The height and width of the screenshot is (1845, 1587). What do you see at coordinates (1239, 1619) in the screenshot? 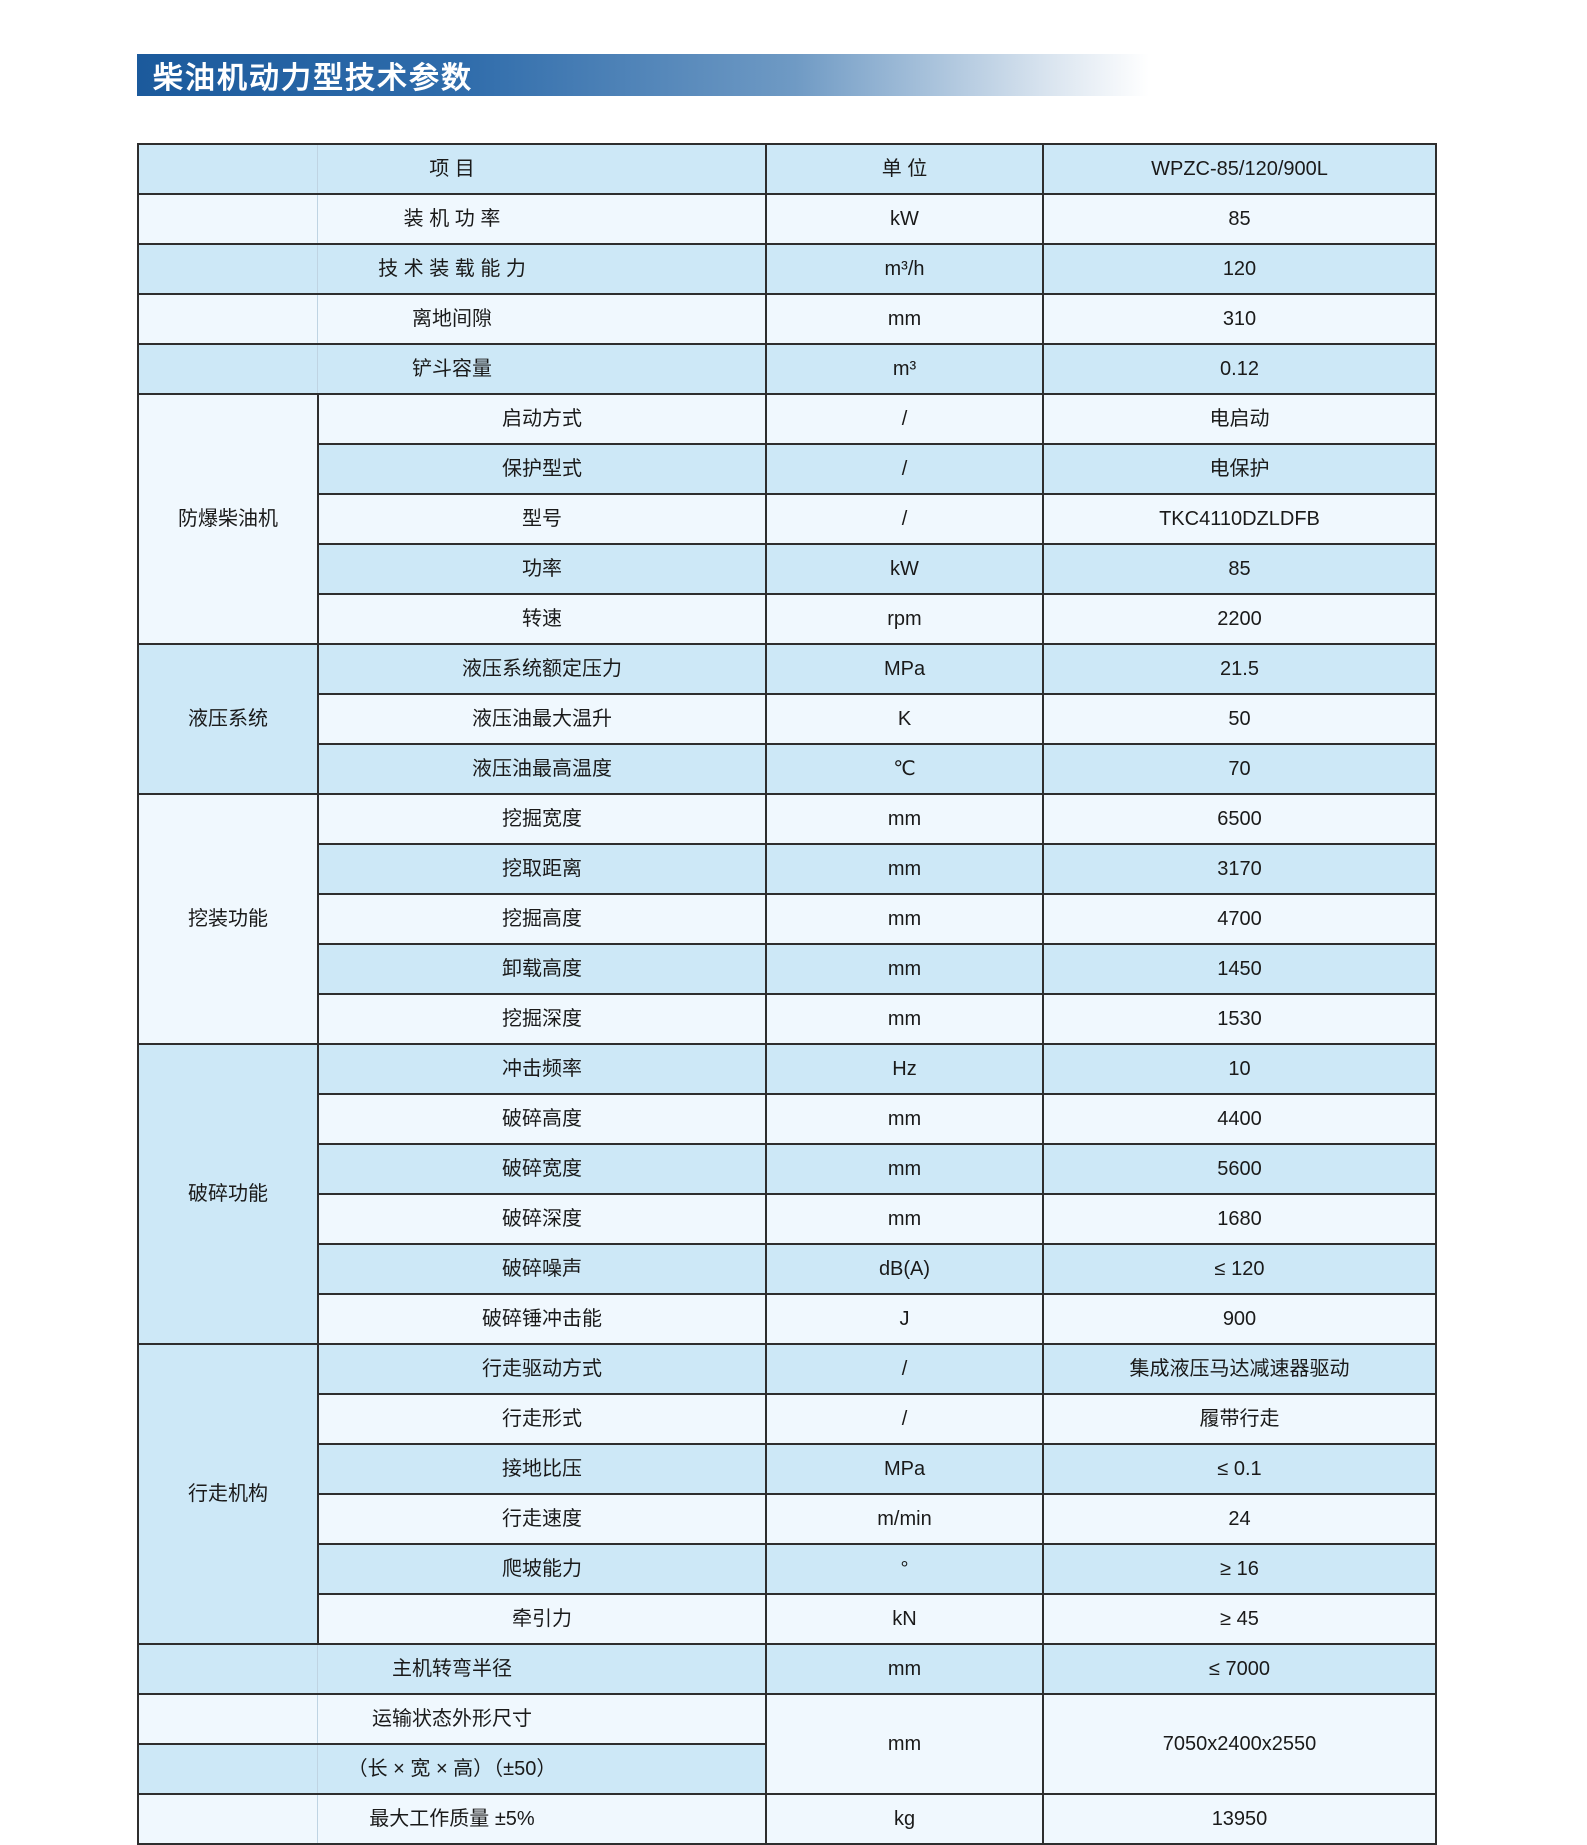
I see `value-cell: ≥ 45` at bounding box center [1239, 1619].